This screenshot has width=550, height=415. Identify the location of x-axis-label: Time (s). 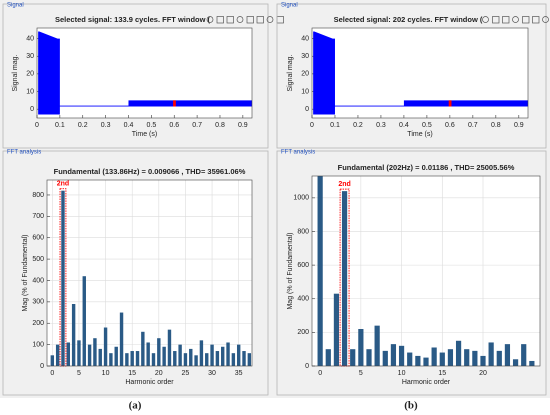
(419, 134).